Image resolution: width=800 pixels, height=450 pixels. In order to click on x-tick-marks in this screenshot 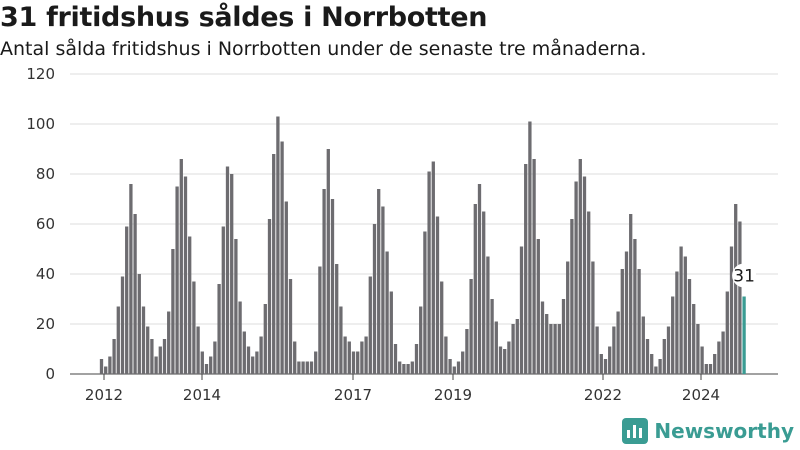, I will do `click(402, 377)`.